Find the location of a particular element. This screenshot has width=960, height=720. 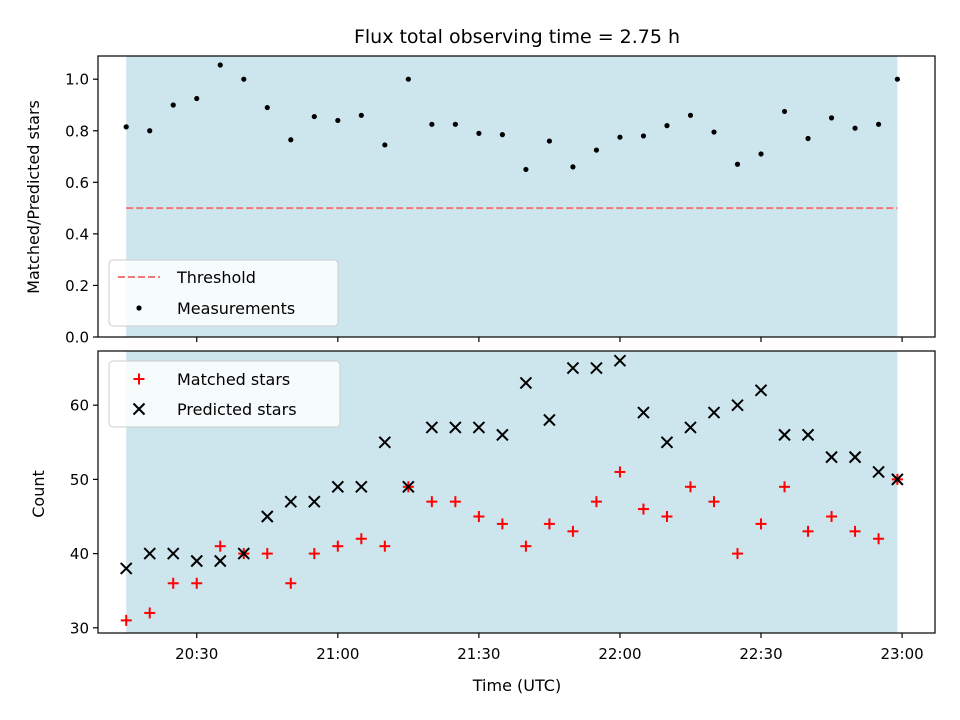

y-tick-label: 30 is located at coordinates (79, 628).